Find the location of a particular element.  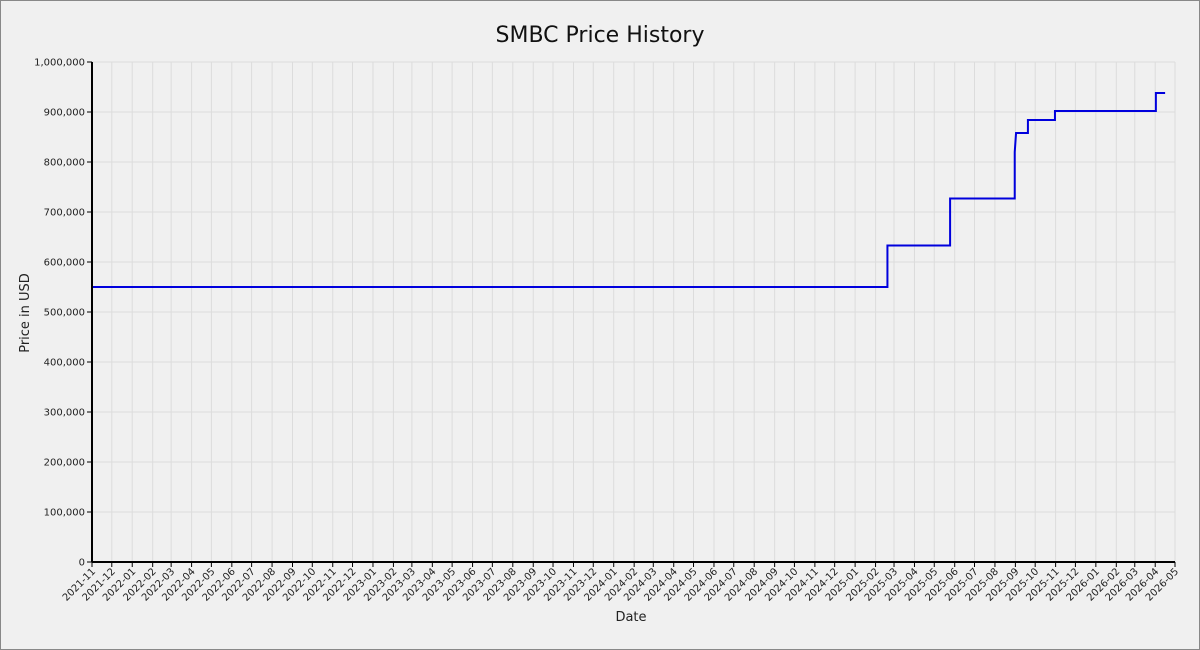

y-tick-label: 0 is located at coordinates (82, 563).